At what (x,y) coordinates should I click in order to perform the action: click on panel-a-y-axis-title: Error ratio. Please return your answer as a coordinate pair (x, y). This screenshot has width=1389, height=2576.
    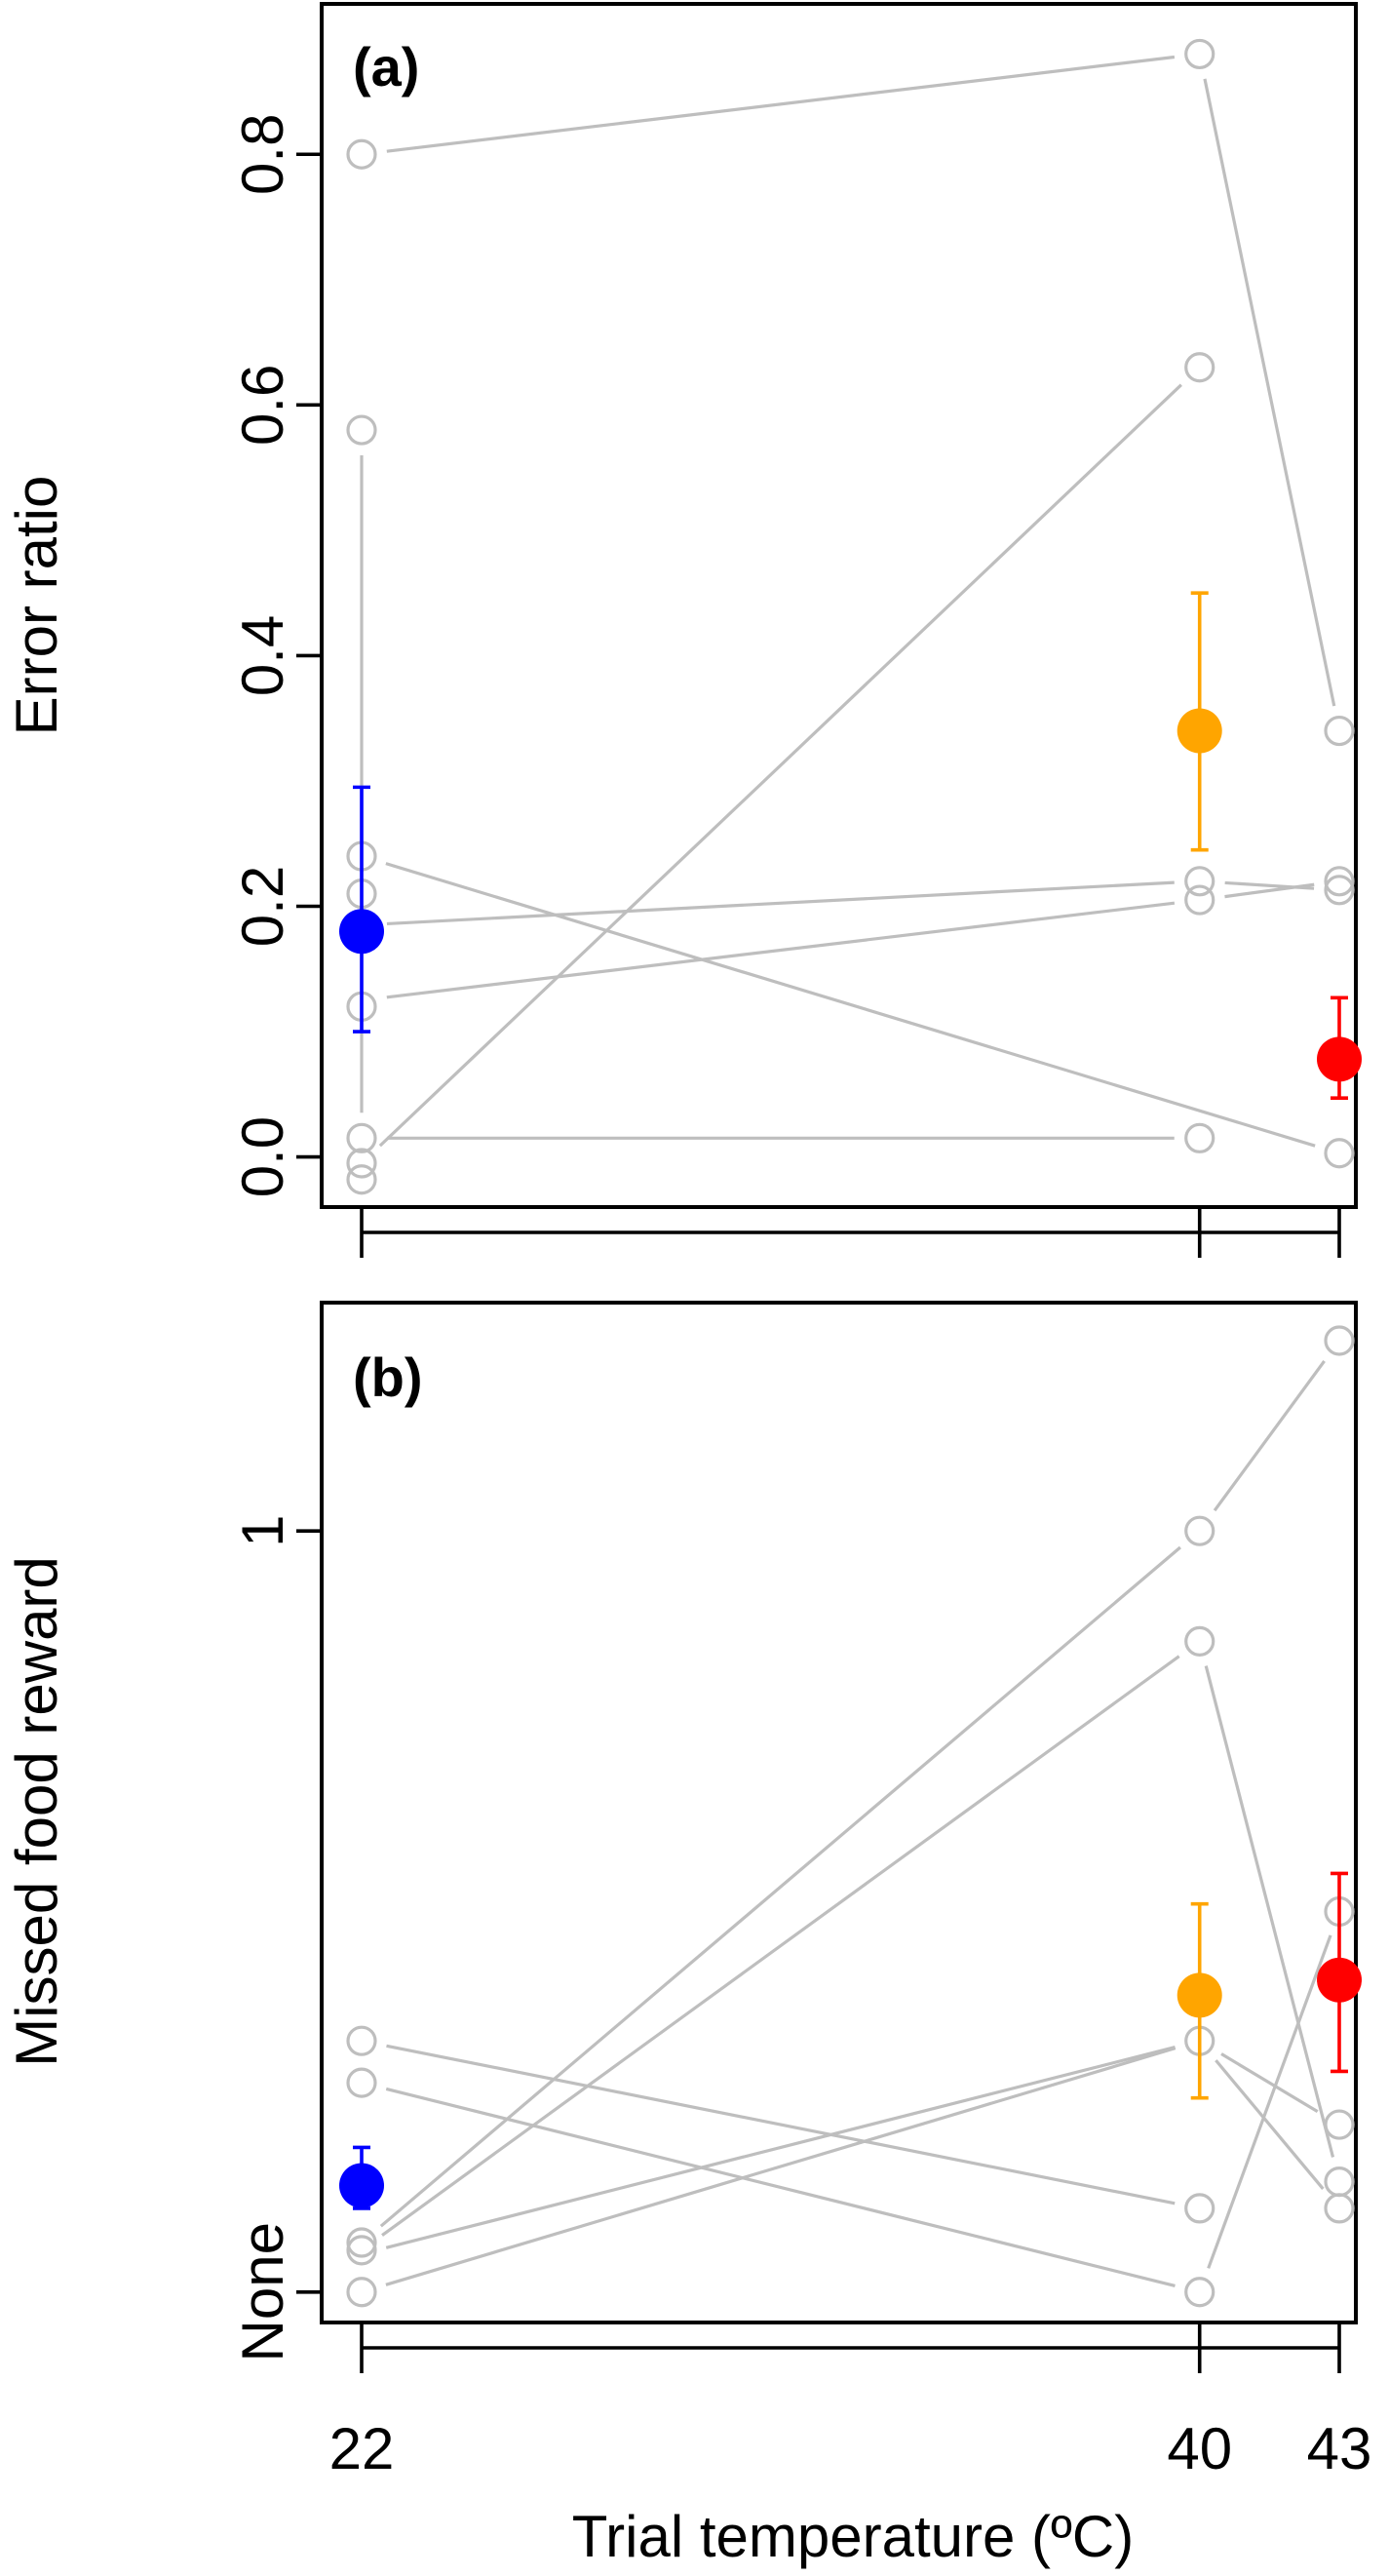
    Looking at the image, I should click on (36, 606).